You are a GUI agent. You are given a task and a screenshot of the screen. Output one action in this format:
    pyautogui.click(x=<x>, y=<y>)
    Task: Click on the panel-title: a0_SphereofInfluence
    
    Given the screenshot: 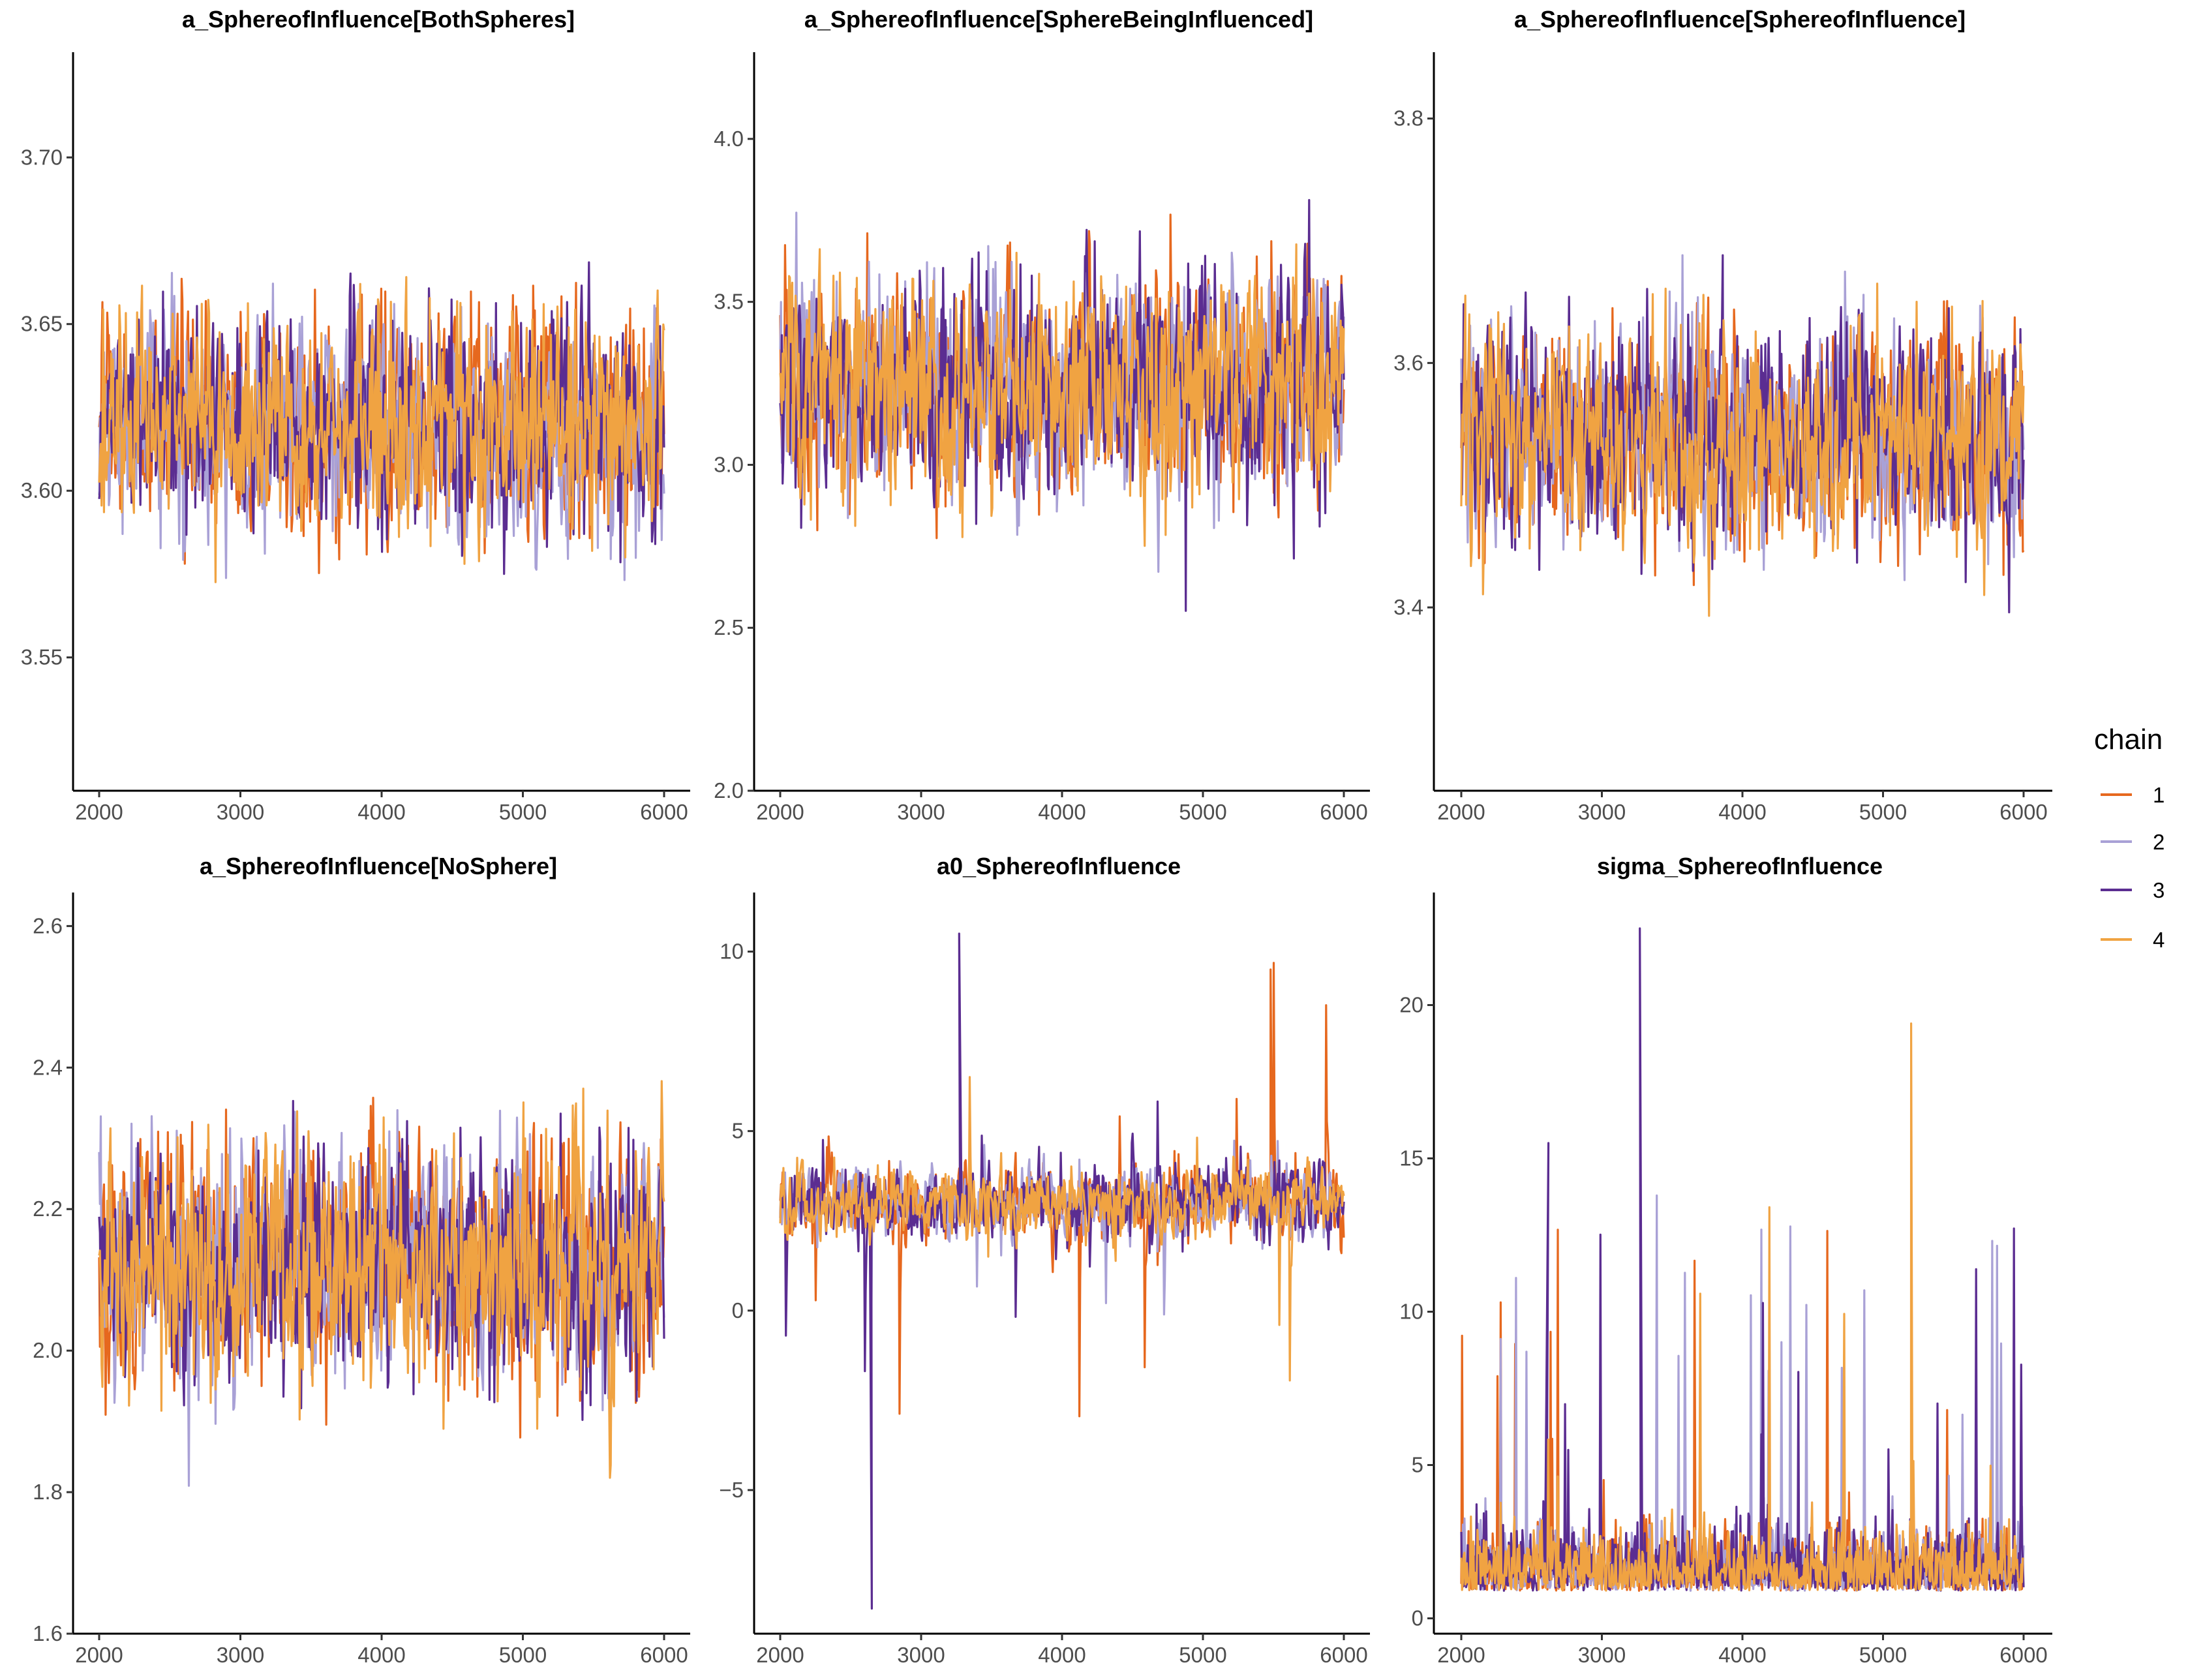 What is the action you would take?
    pyautogui.click(x=1059, y=866)
    